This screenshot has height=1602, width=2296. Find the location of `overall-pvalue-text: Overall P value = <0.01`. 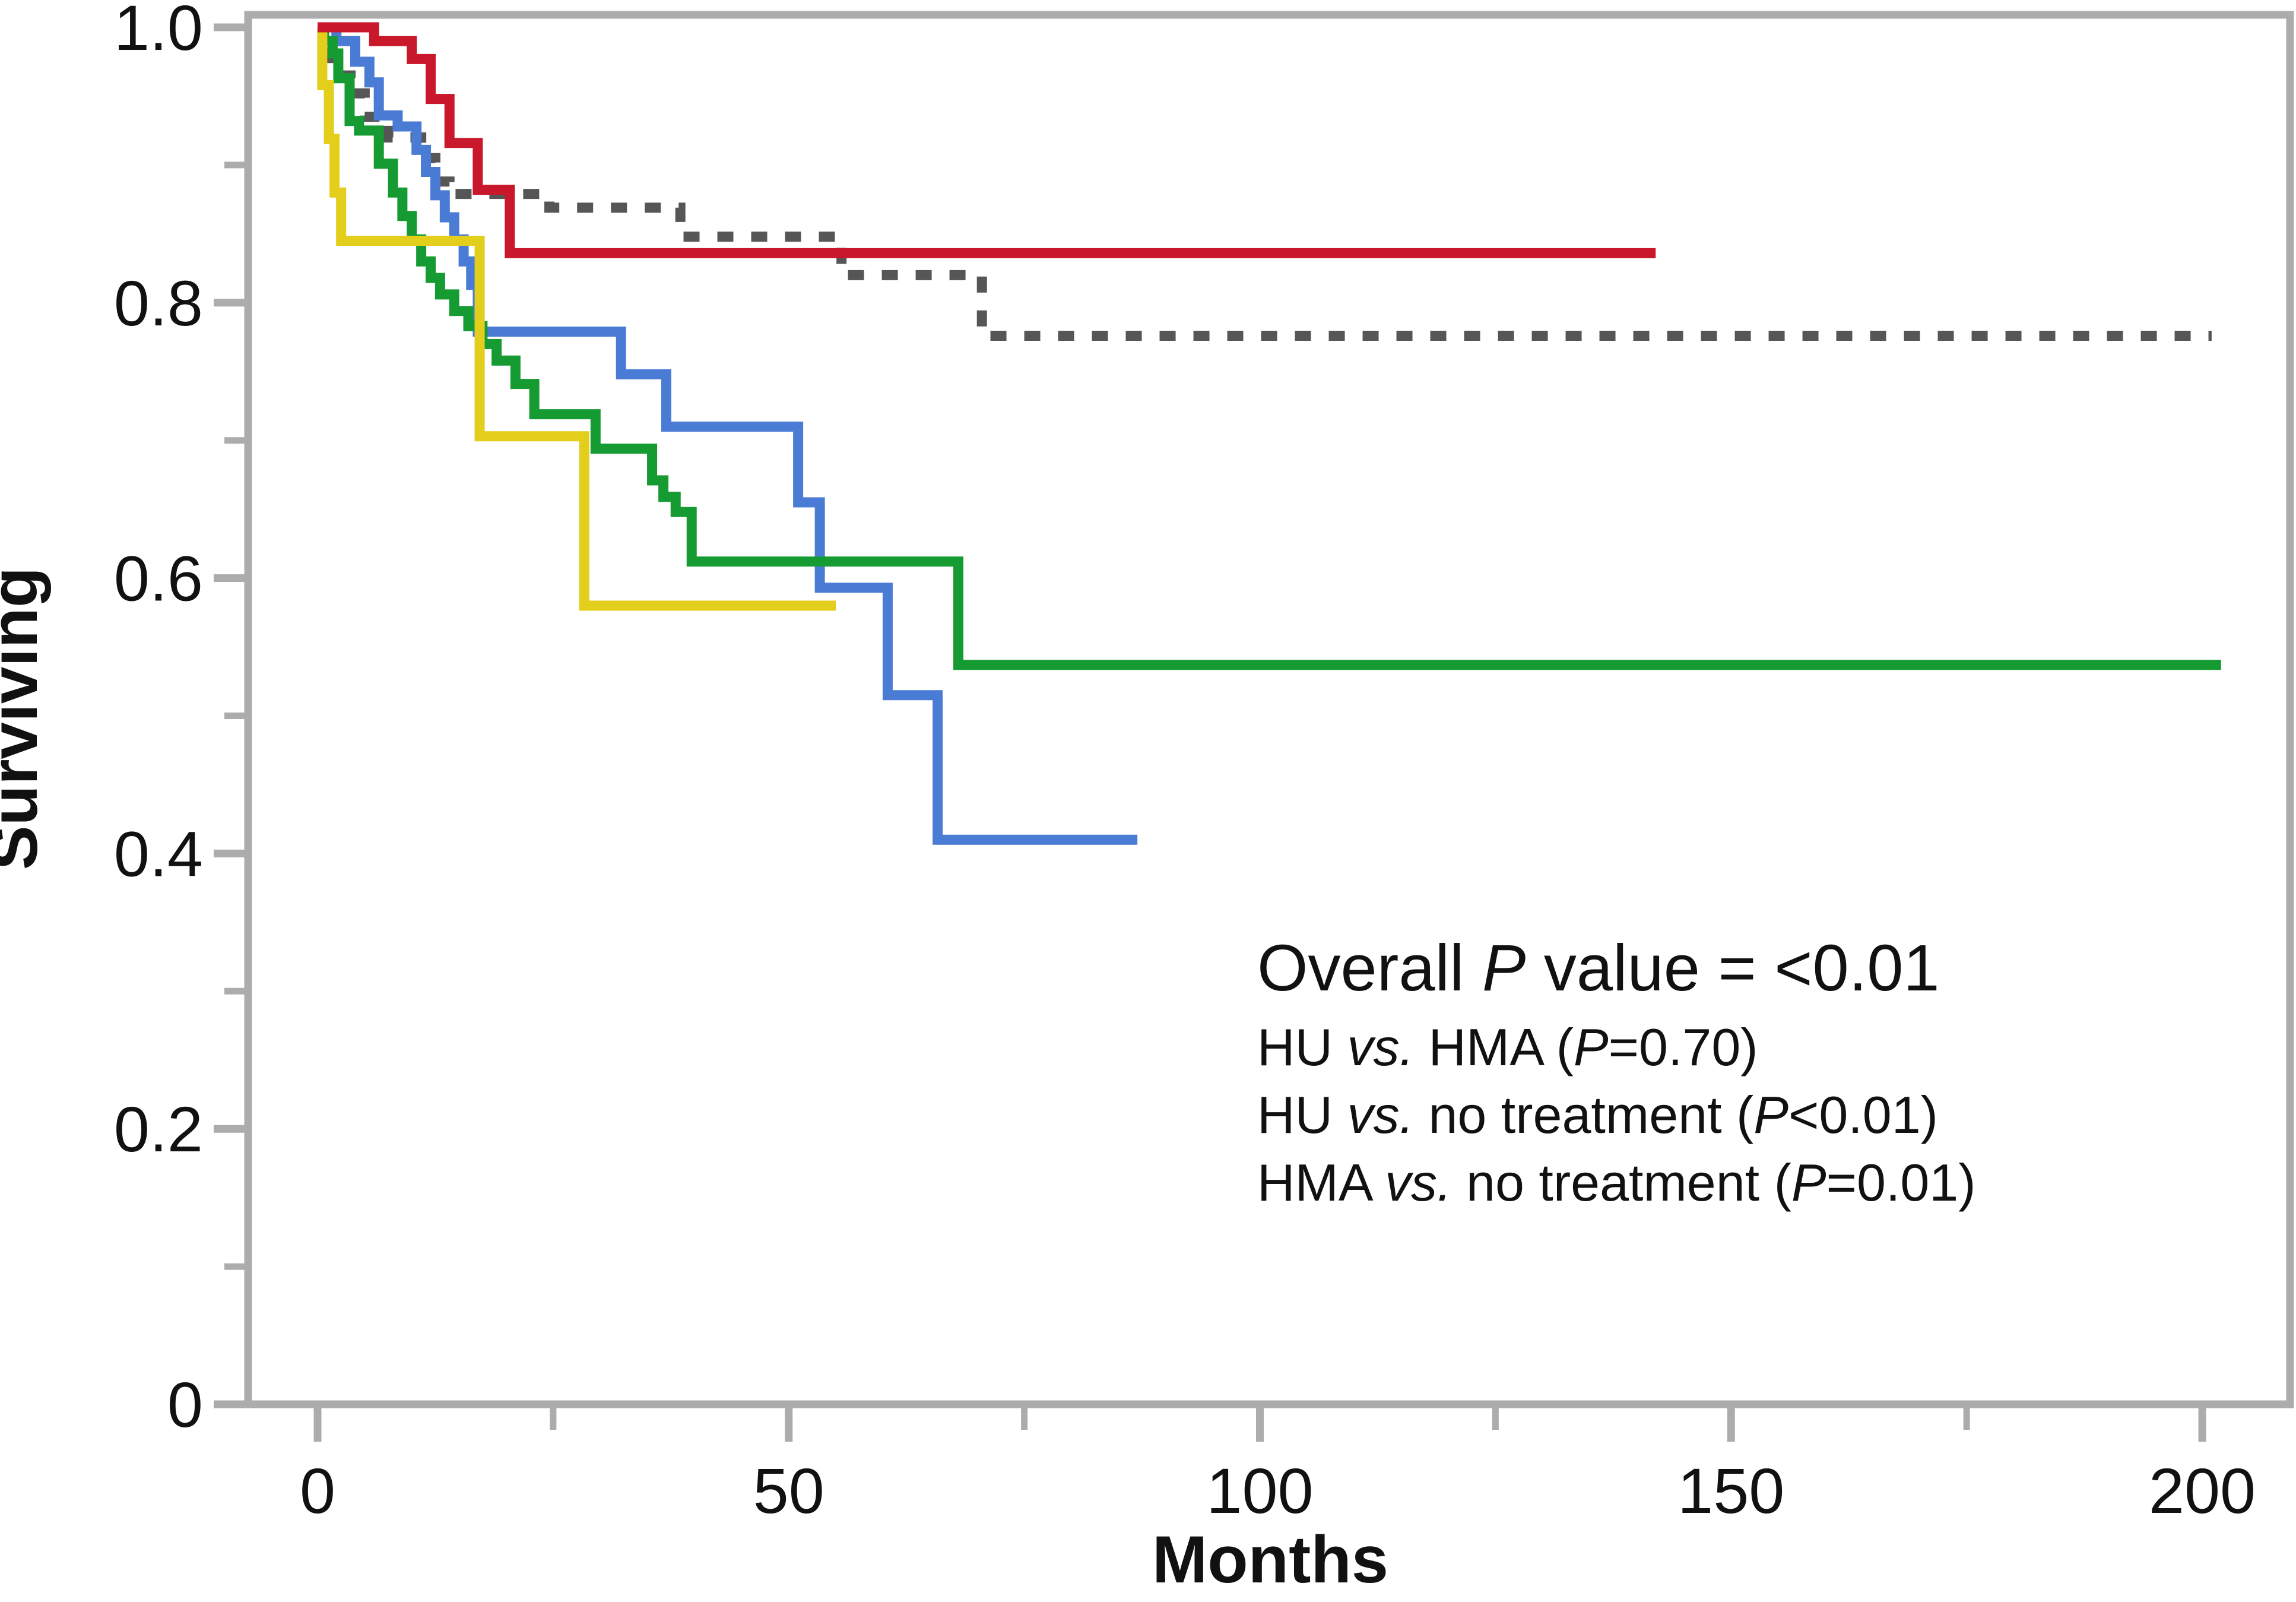

overall-pvalue-text: Overall P value = <0.01 is located at coordinates (1599, 968).